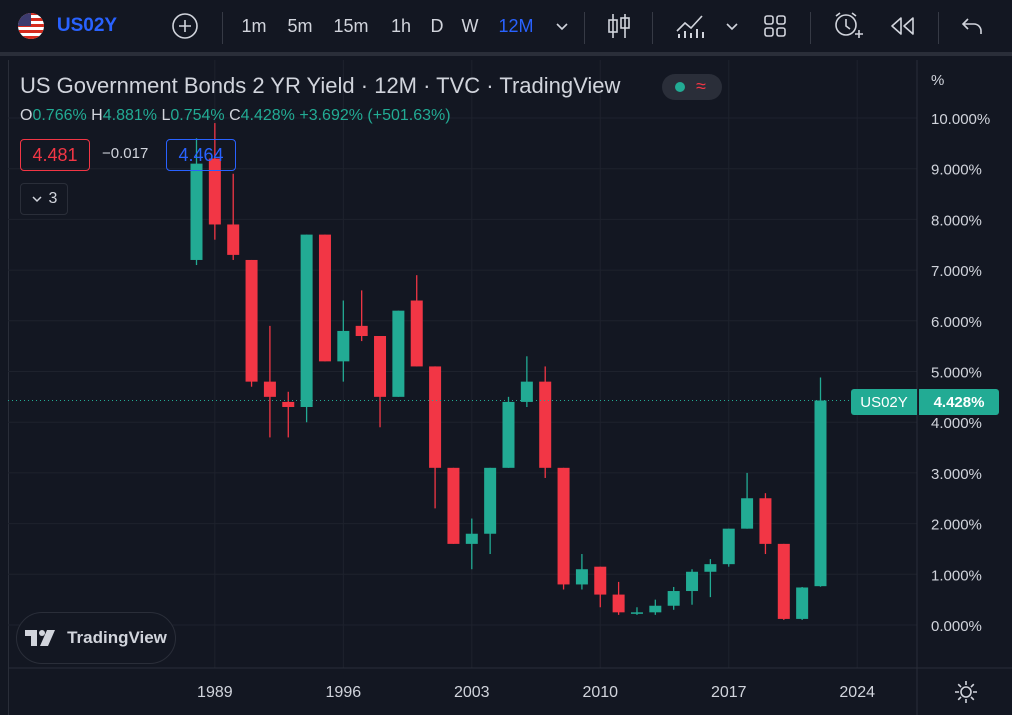 The height and width of the screenshot is (715, 1012). What do you see at coordinates (956, 170) in the screenshot?
I see `y-tick-label: 9.000%` at bounding box center [956, 170].